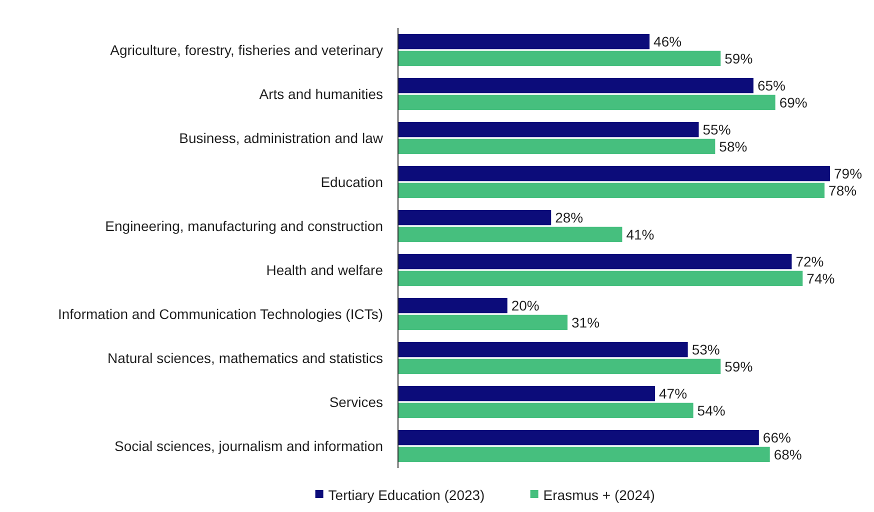 The height and width of the screenshot is (512, 874). Describe the element at coordinates (711, 410) in the screenshot. I see `data-label: 54%` at that location.